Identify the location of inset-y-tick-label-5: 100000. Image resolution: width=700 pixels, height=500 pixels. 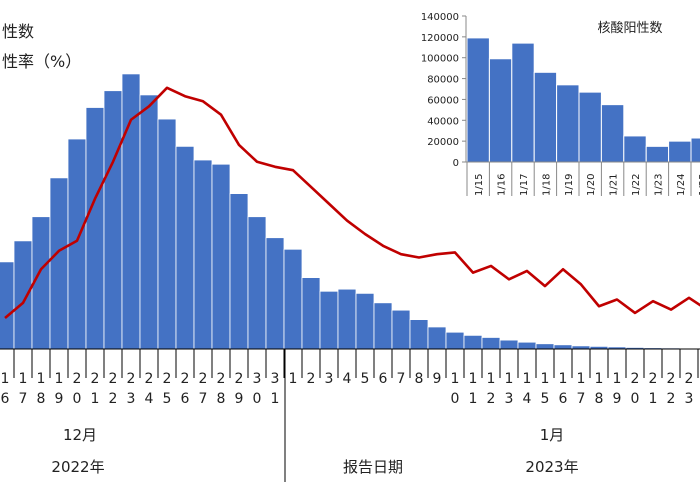
(440, 59).